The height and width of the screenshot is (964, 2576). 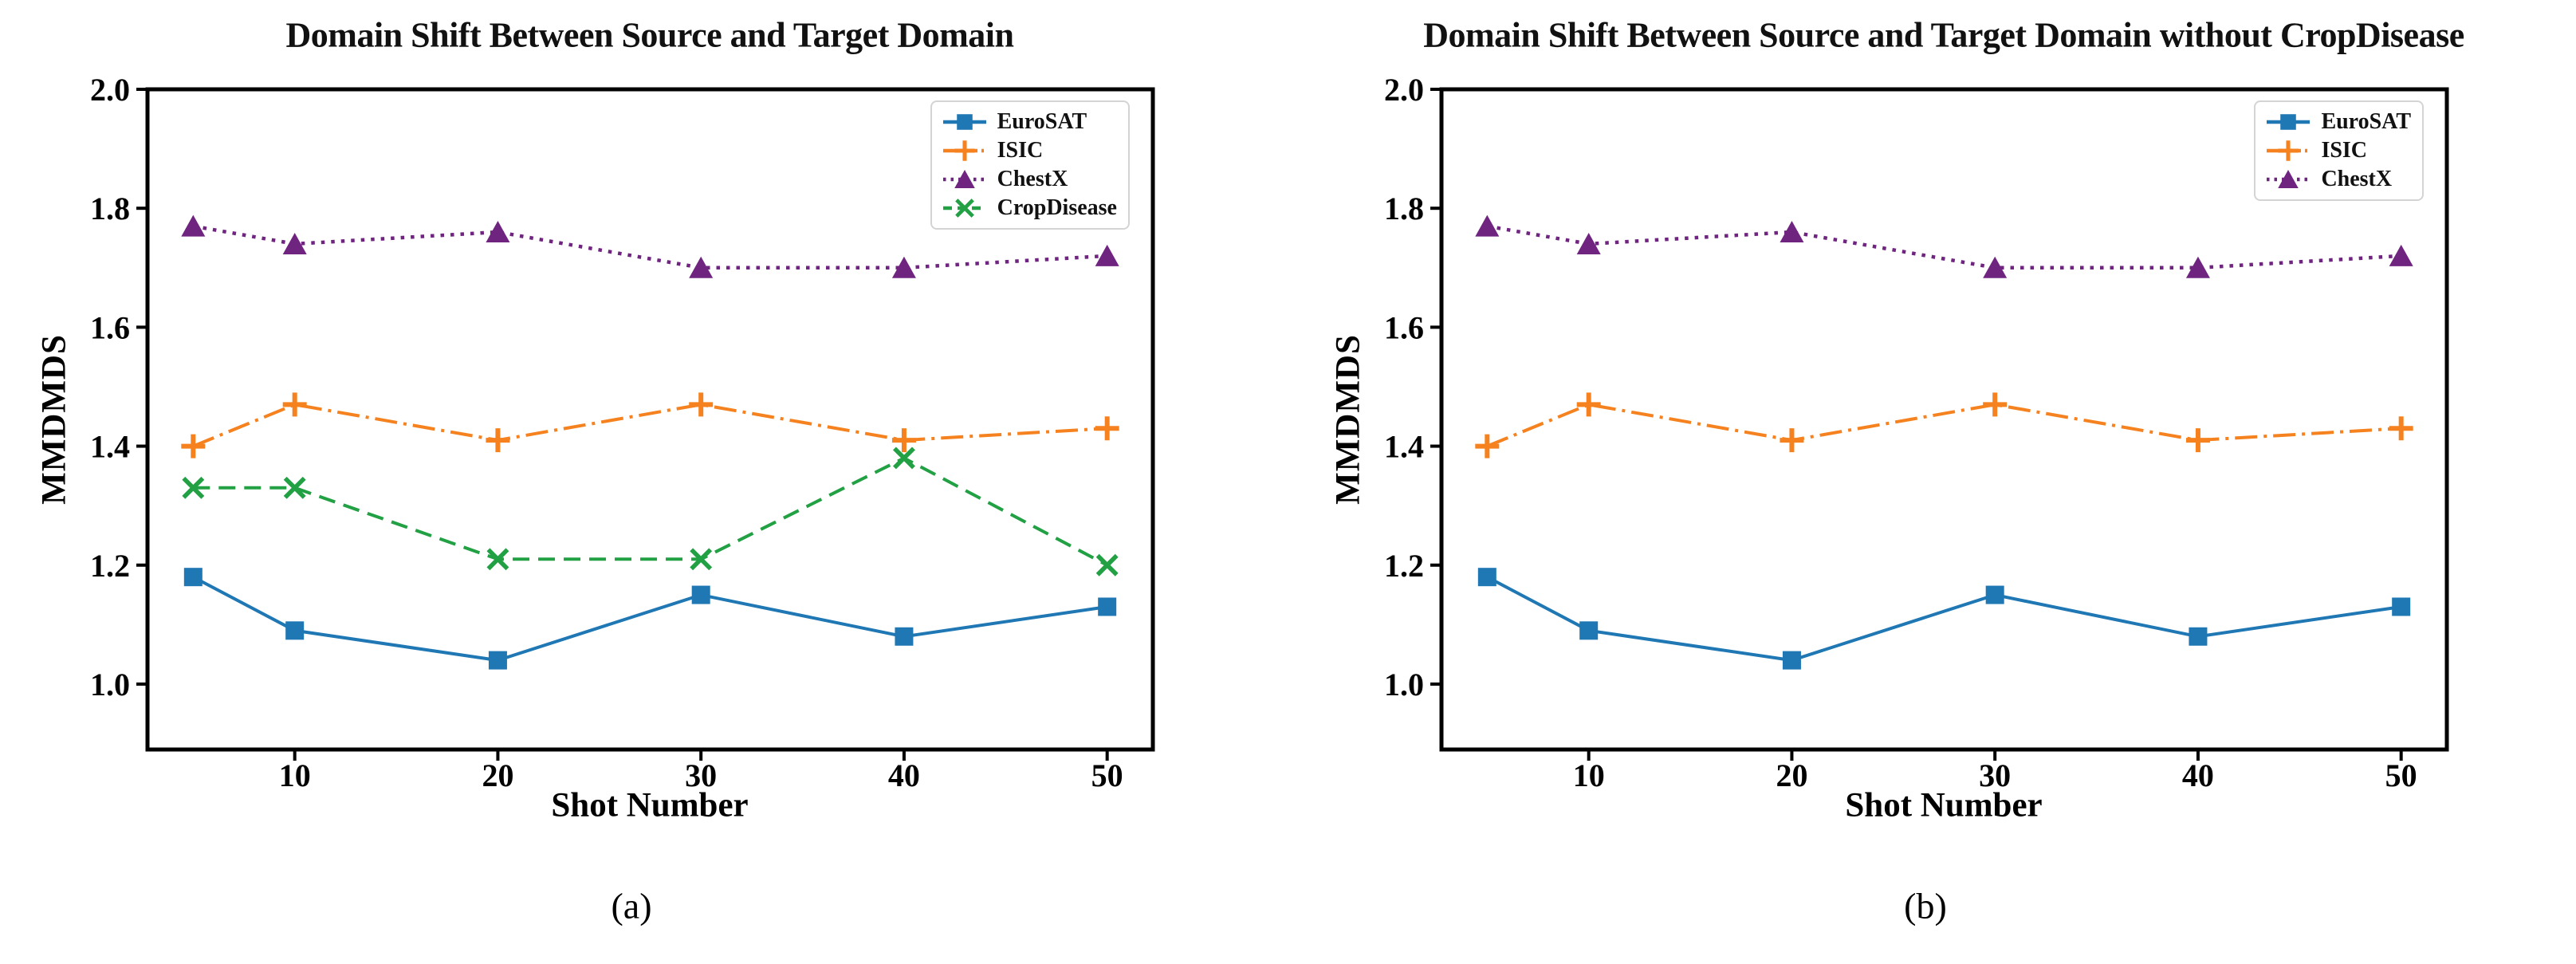 I want to click on y-tick-label: 1.0, so click(x=1404, y=684).